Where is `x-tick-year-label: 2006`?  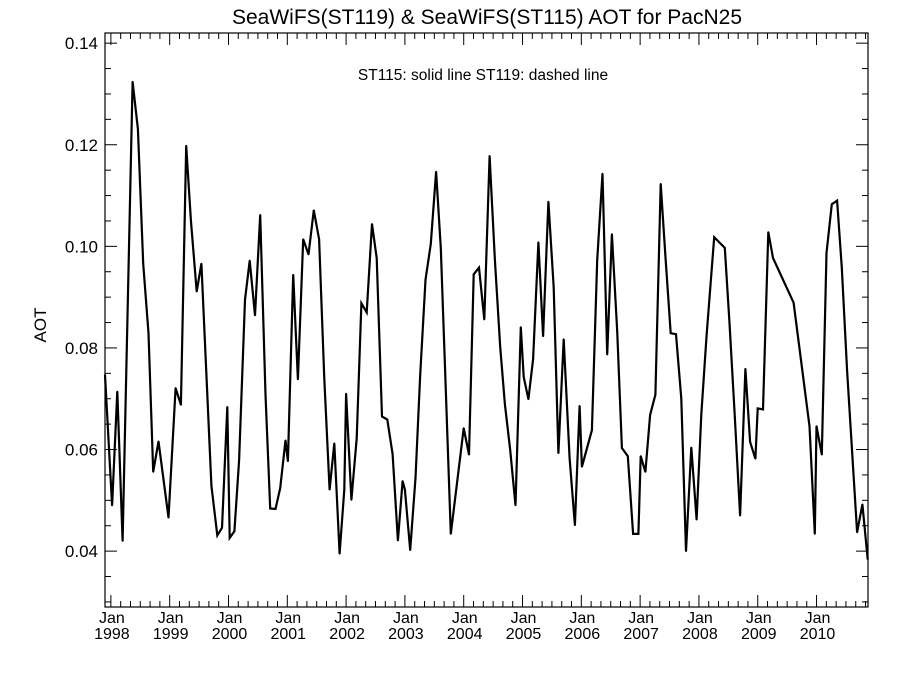
x-tick-year-label: 2006 is located at coordinates (583, 634).